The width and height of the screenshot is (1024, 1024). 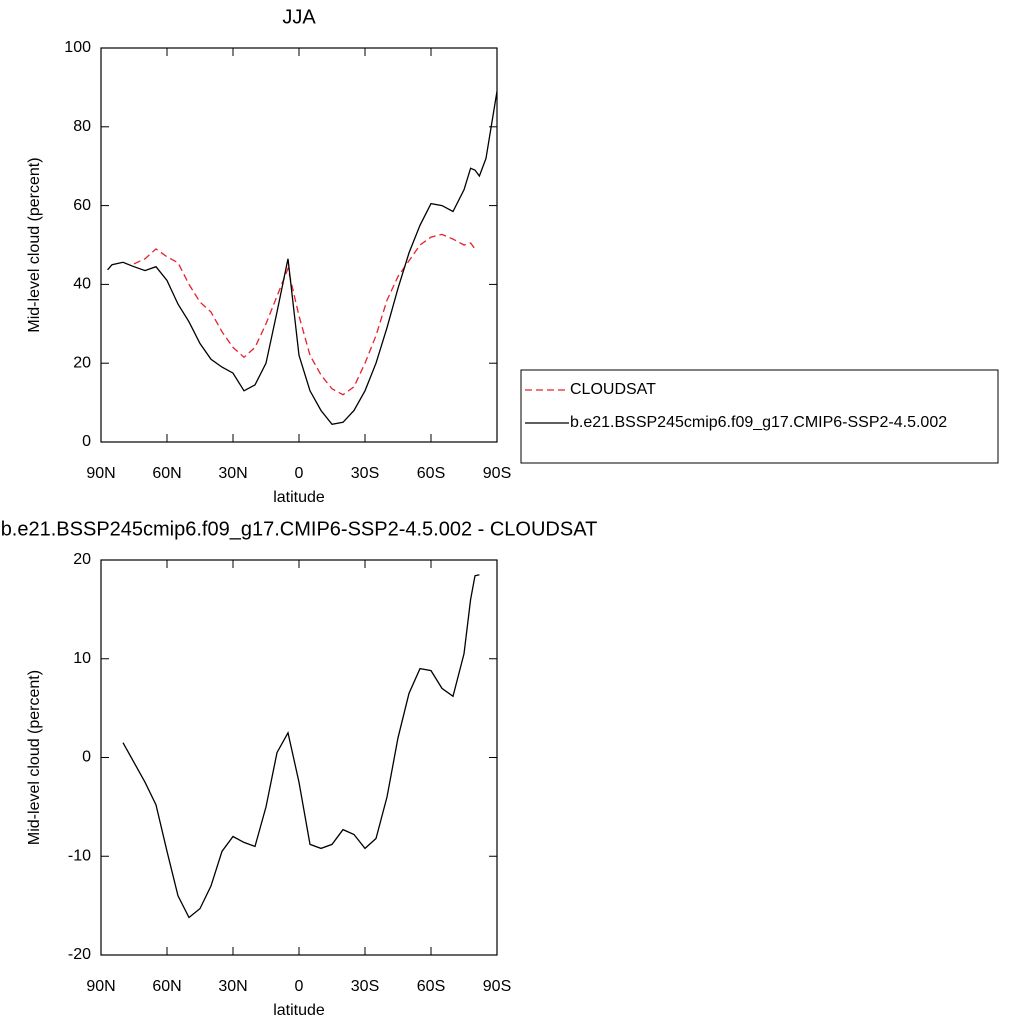 I want to click on legend-label: CLOUDSAT, so click(x=613, y=389).